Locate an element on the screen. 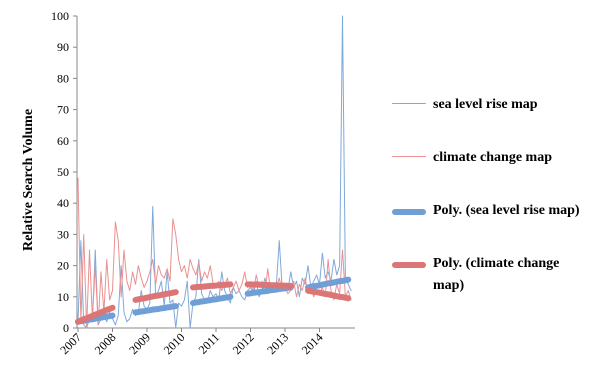  y-axis-label: Relative Search Volume is located at coordinates (28, 180).